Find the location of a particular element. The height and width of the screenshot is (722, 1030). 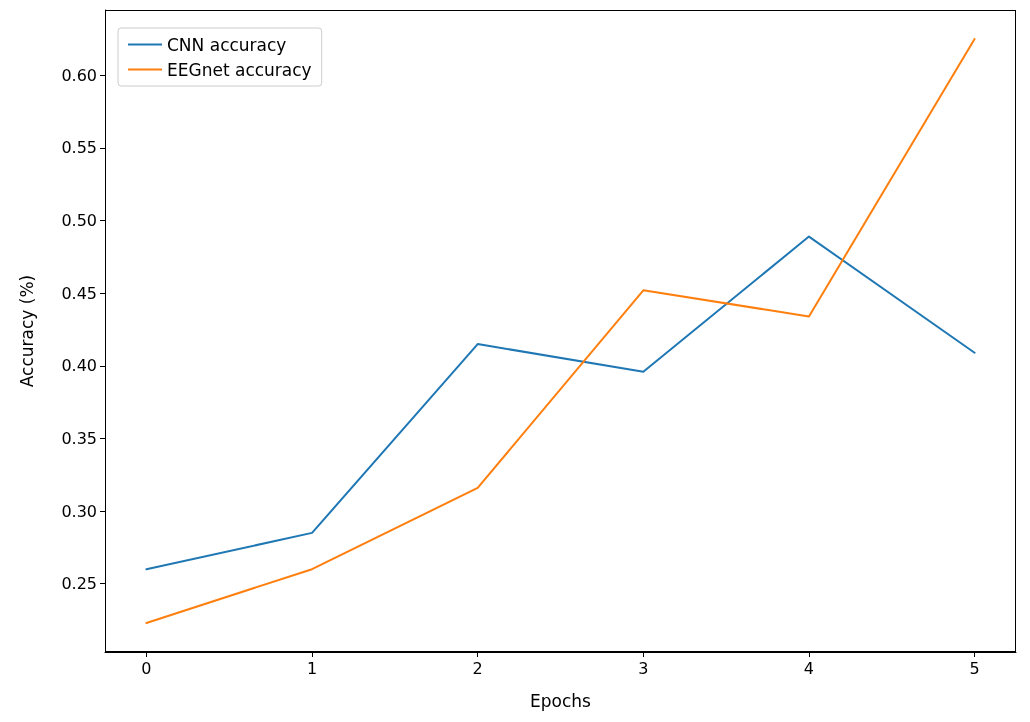

y-tick-label: 0.60 is located at coordinates (79, 75).